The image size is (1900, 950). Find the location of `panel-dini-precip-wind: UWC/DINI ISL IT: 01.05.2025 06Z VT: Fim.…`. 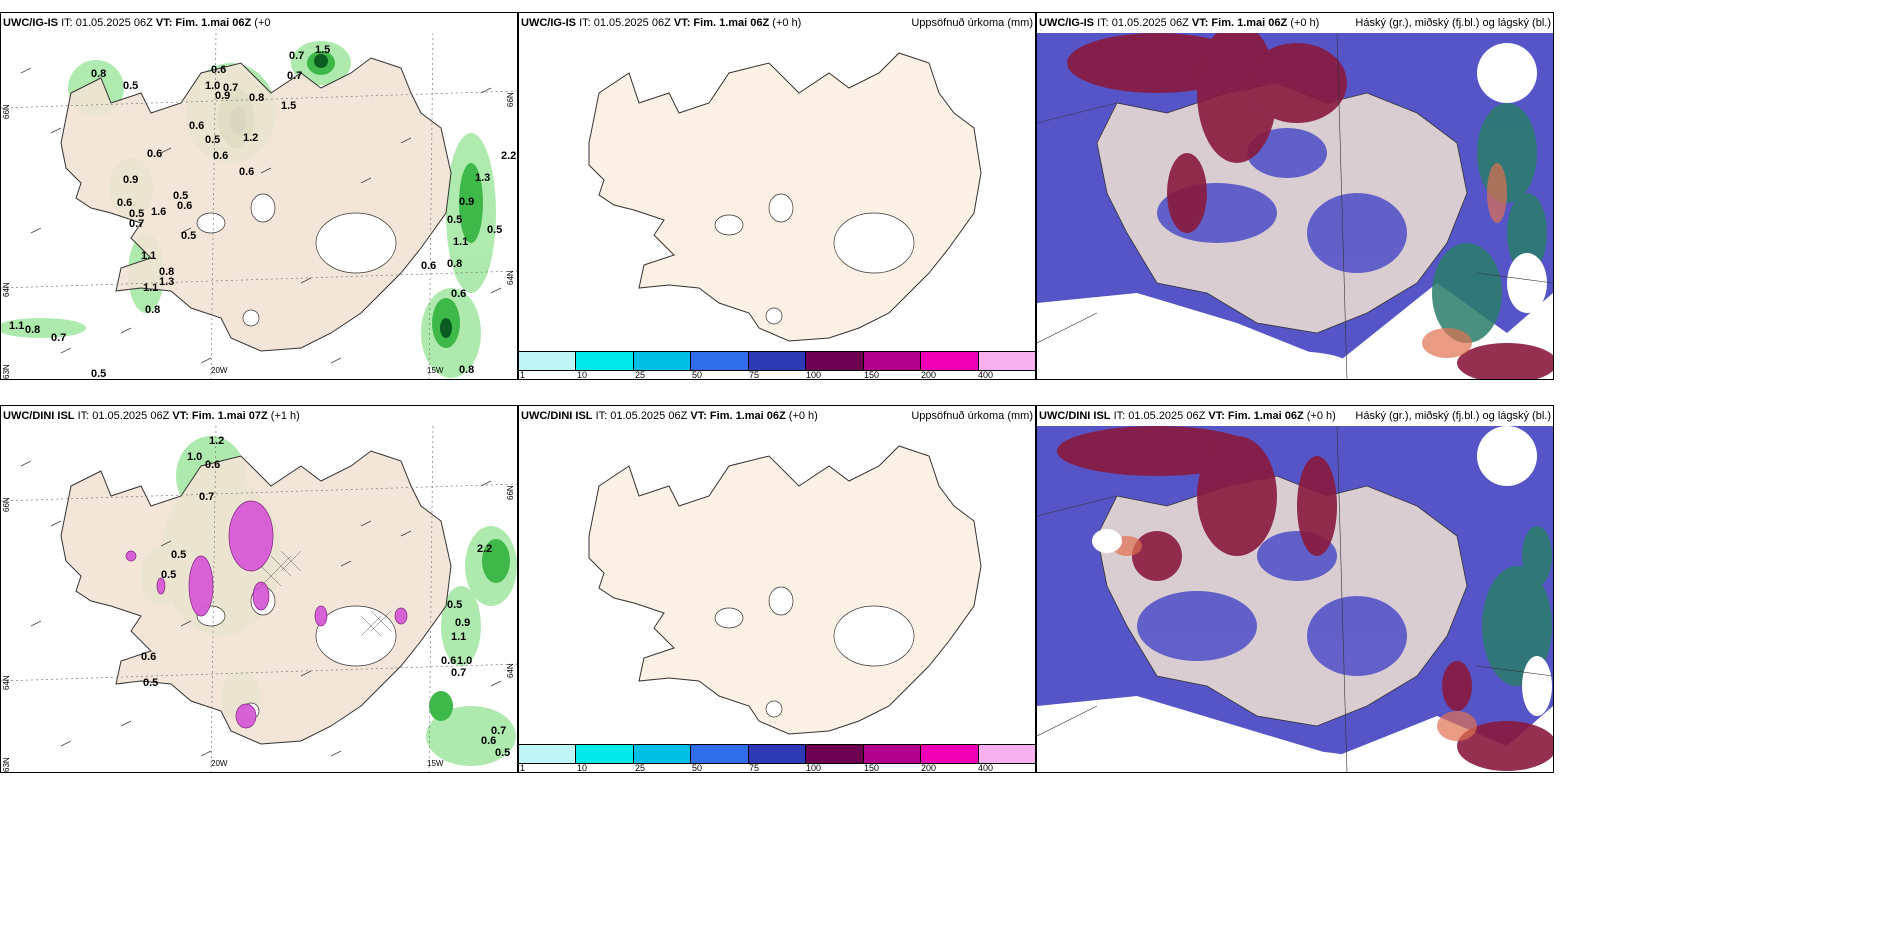

panel-dini-precip-wind: UWC/DINI ISL IT: 01.05.2025 06Z VT: Fim.… is located at coordinates (259, 589).